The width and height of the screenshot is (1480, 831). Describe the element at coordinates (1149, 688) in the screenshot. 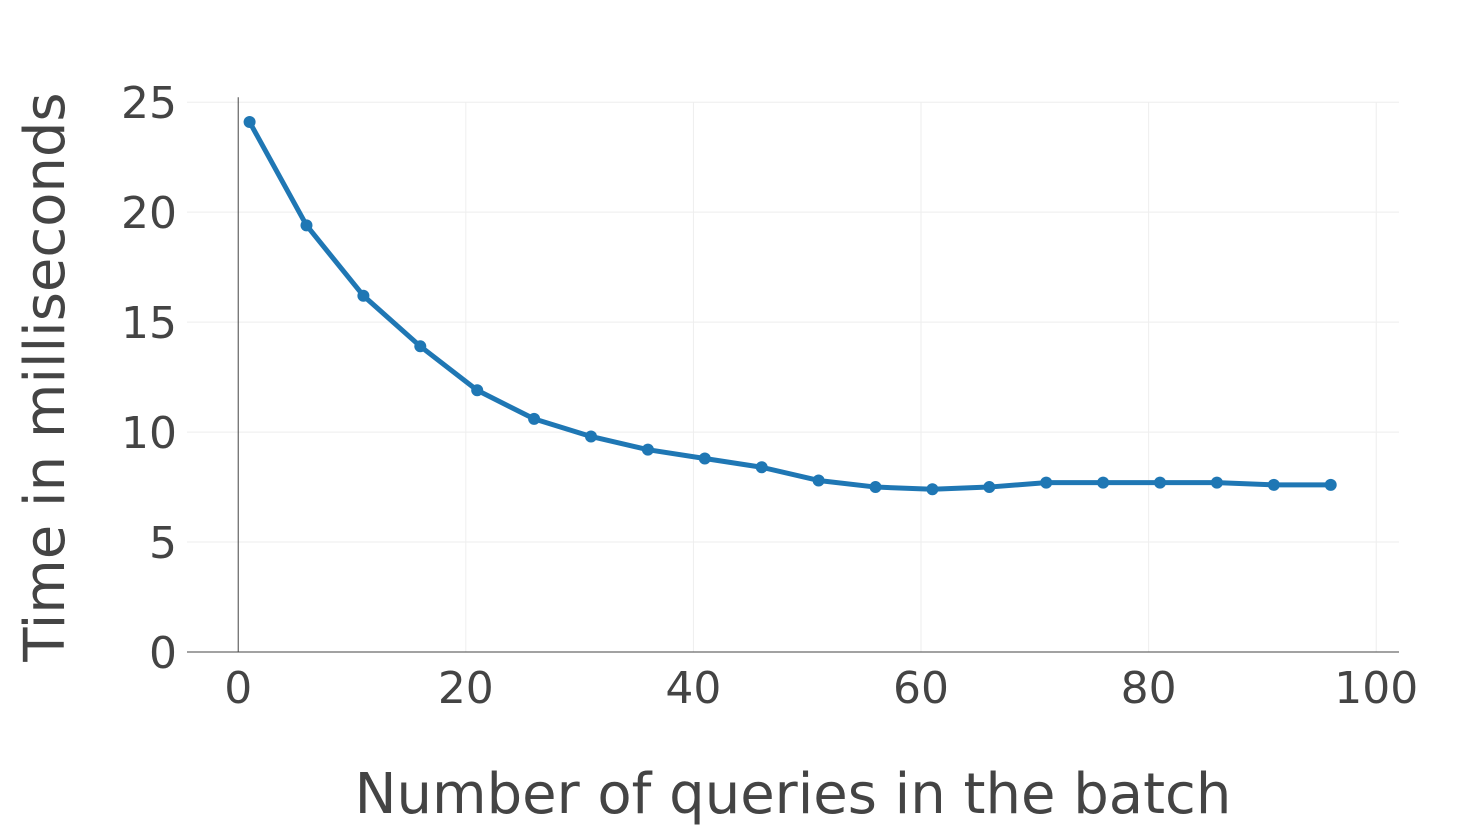

I see `x-tick-label: 80` at that location.